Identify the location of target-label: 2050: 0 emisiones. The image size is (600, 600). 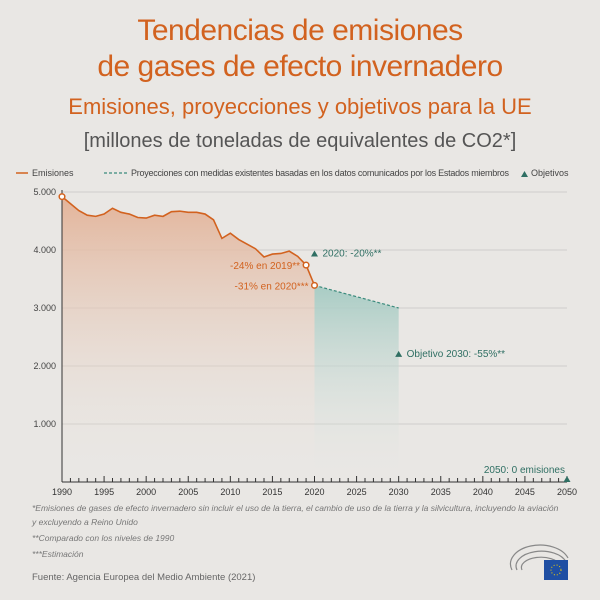
(524, 470).